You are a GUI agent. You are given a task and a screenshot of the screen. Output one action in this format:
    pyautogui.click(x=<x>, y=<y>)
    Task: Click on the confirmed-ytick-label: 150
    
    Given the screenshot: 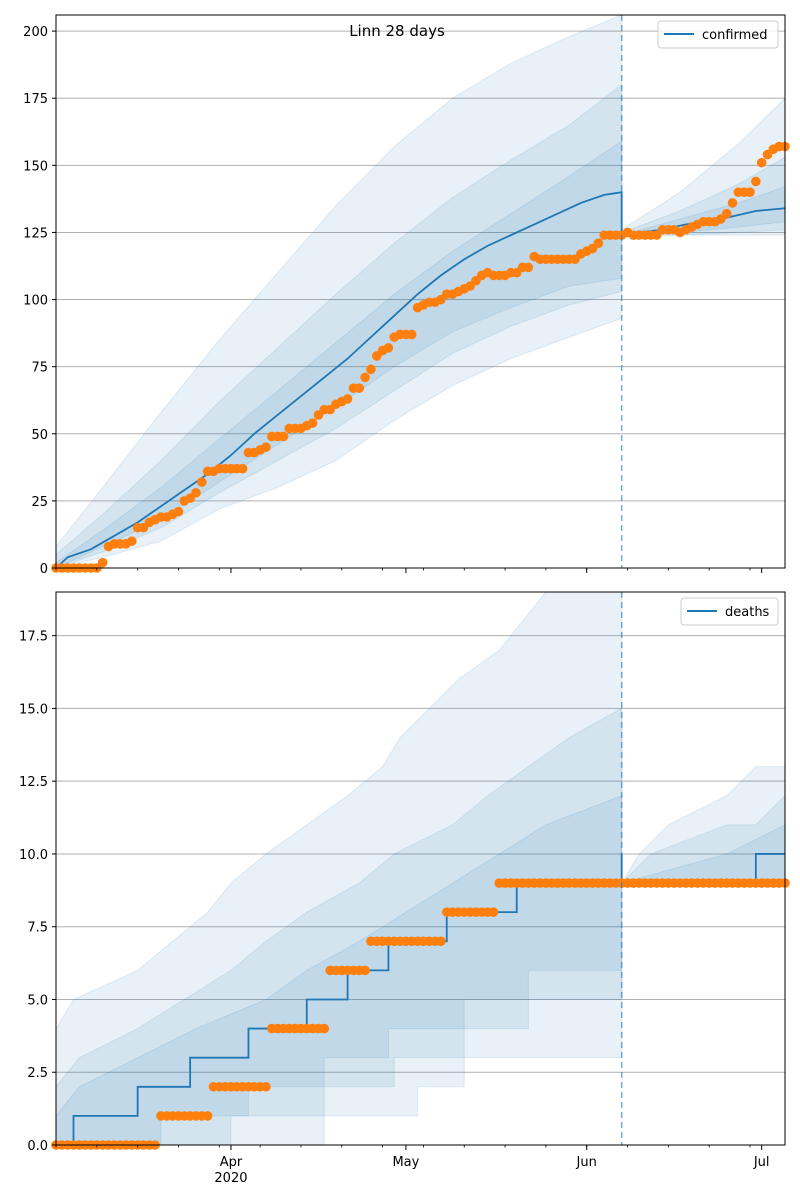 What is the action you would take?
    pyautogui.click(x=35, y=166)
    